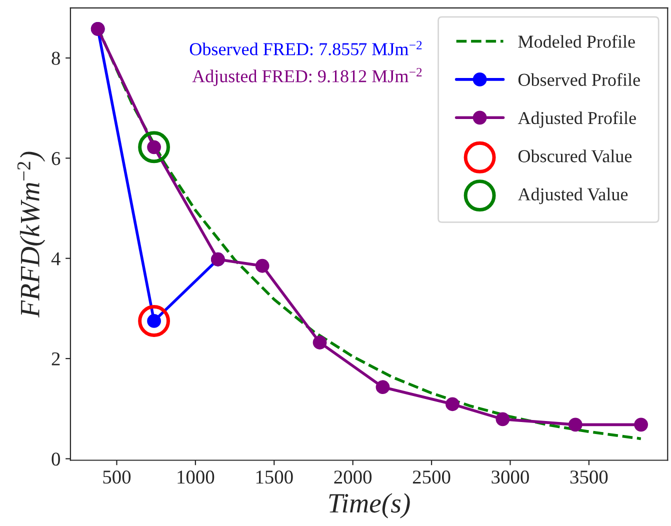 The height and width of the screenshot is (526, 671). Describe the element at coordinates (56, 159) in the screenshot. I see `y-tick-label: 6` at that location.